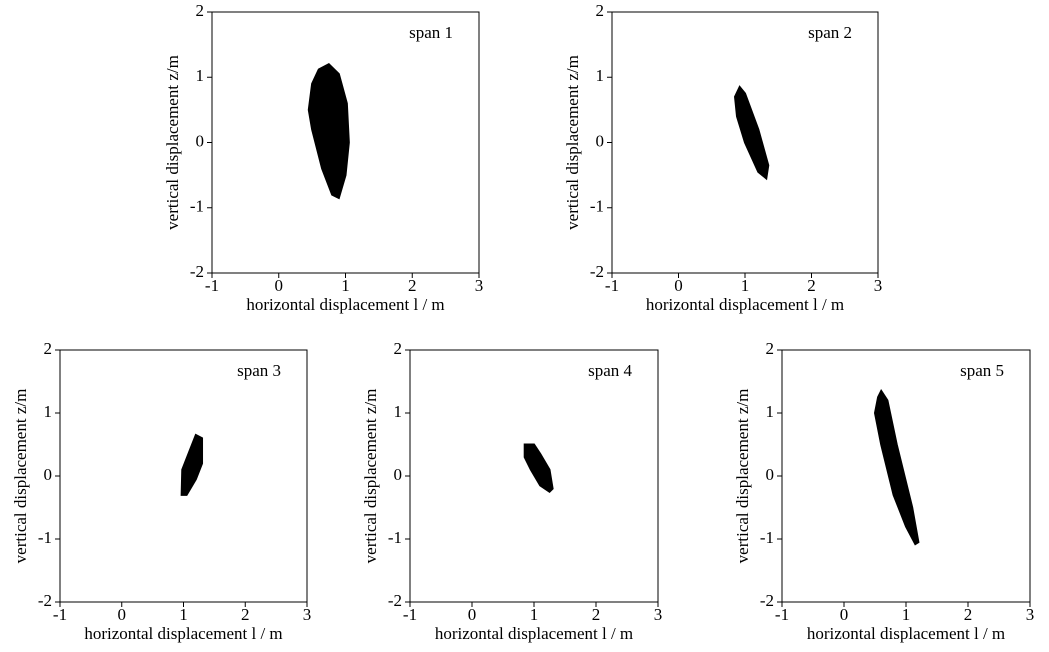 This screenshot has width=1049, height=652. Describe the element at coordinates (830, 32) in the screenshot. I see `subplot-title: span 2` at that location.